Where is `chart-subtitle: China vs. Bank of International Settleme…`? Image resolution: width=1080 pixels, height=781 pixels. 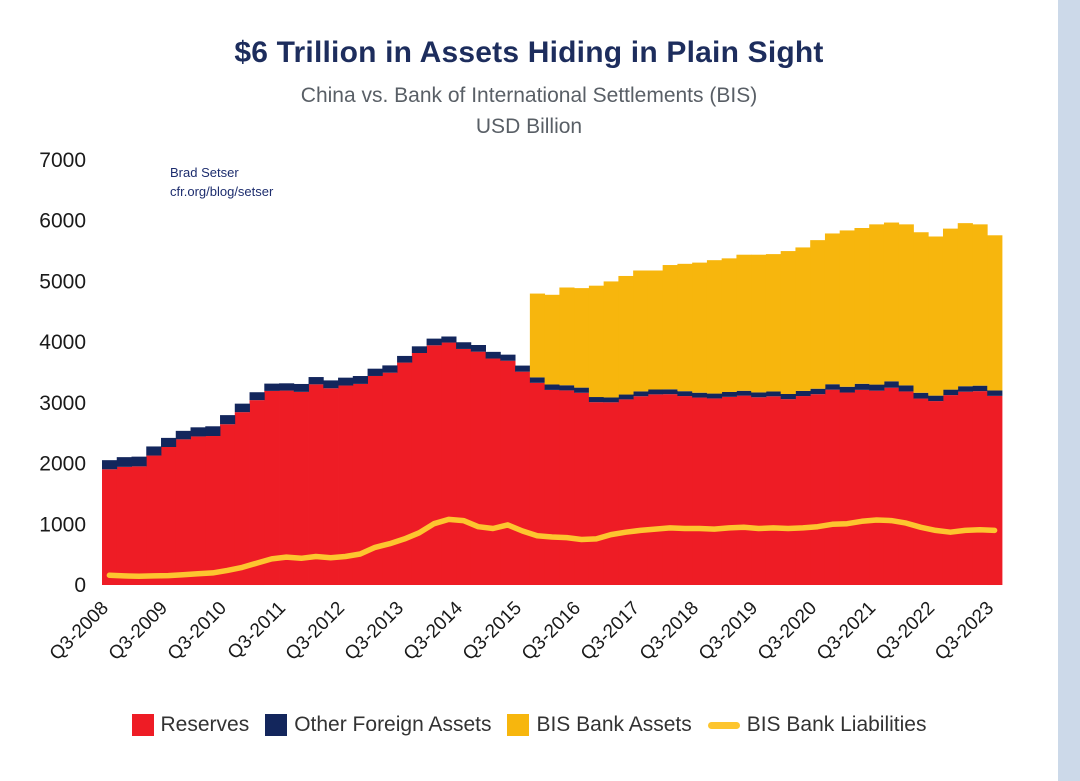 chart-subtitle: China vs. Bank of International Settleme… is located at coordinates (529, 95).